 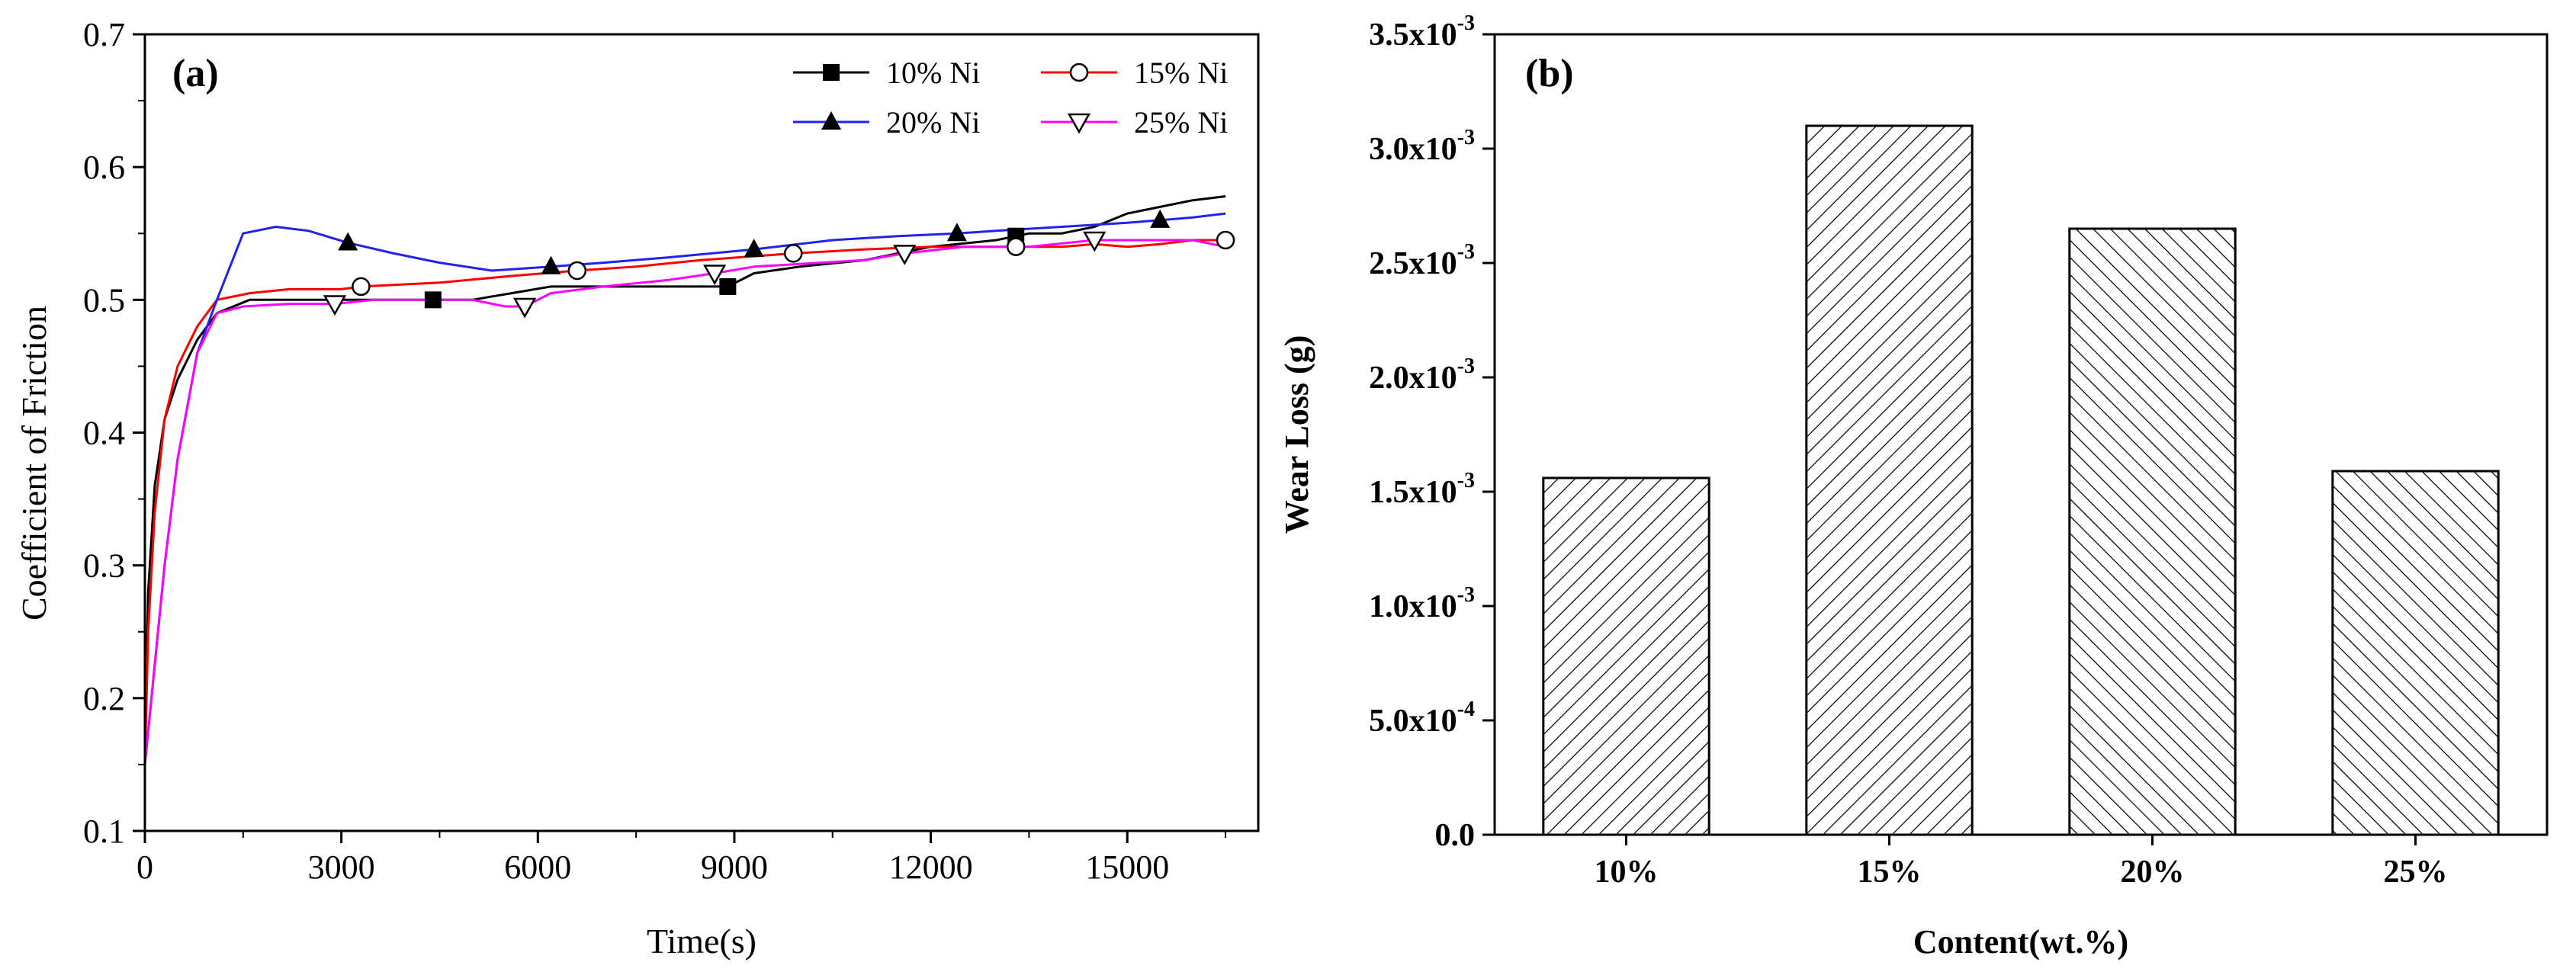 I want to click on friction-y-ticks: 0.1 0.2 0.3 0.4 0.5 0.6 0.7, so click(x=114, y=433).